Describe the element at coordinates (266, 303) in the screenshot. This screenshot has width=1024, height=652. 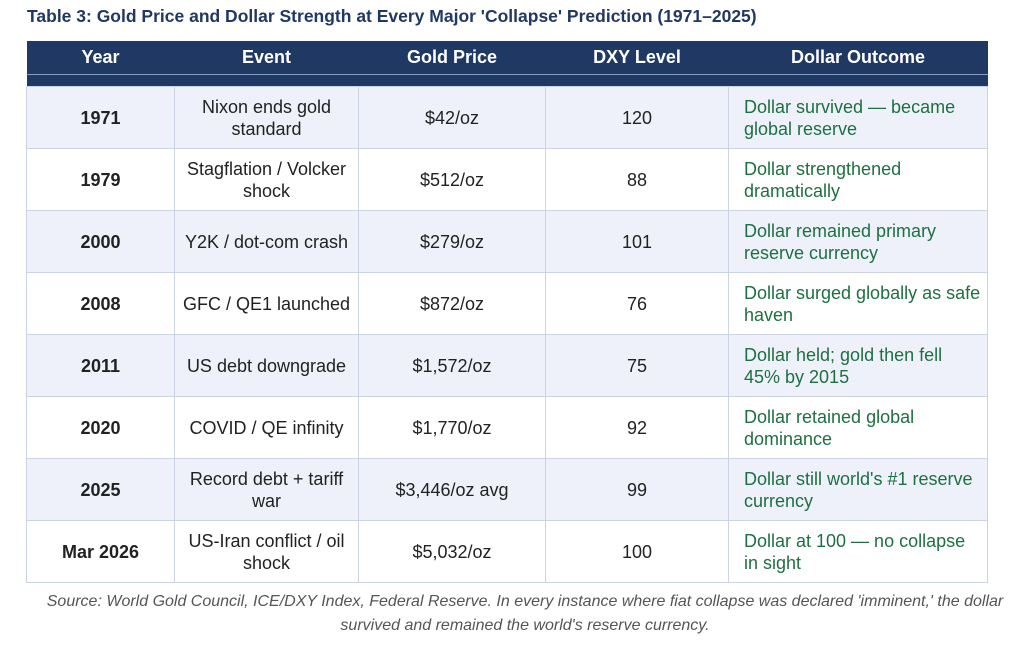
I see `event-cell: GFC / QE1 launched` at that location.